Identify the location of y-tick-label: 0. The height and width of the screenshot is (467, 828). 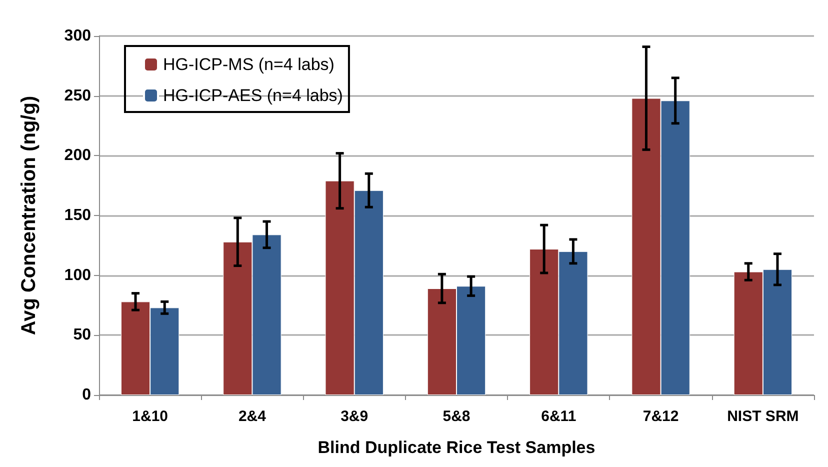
(87, 395).